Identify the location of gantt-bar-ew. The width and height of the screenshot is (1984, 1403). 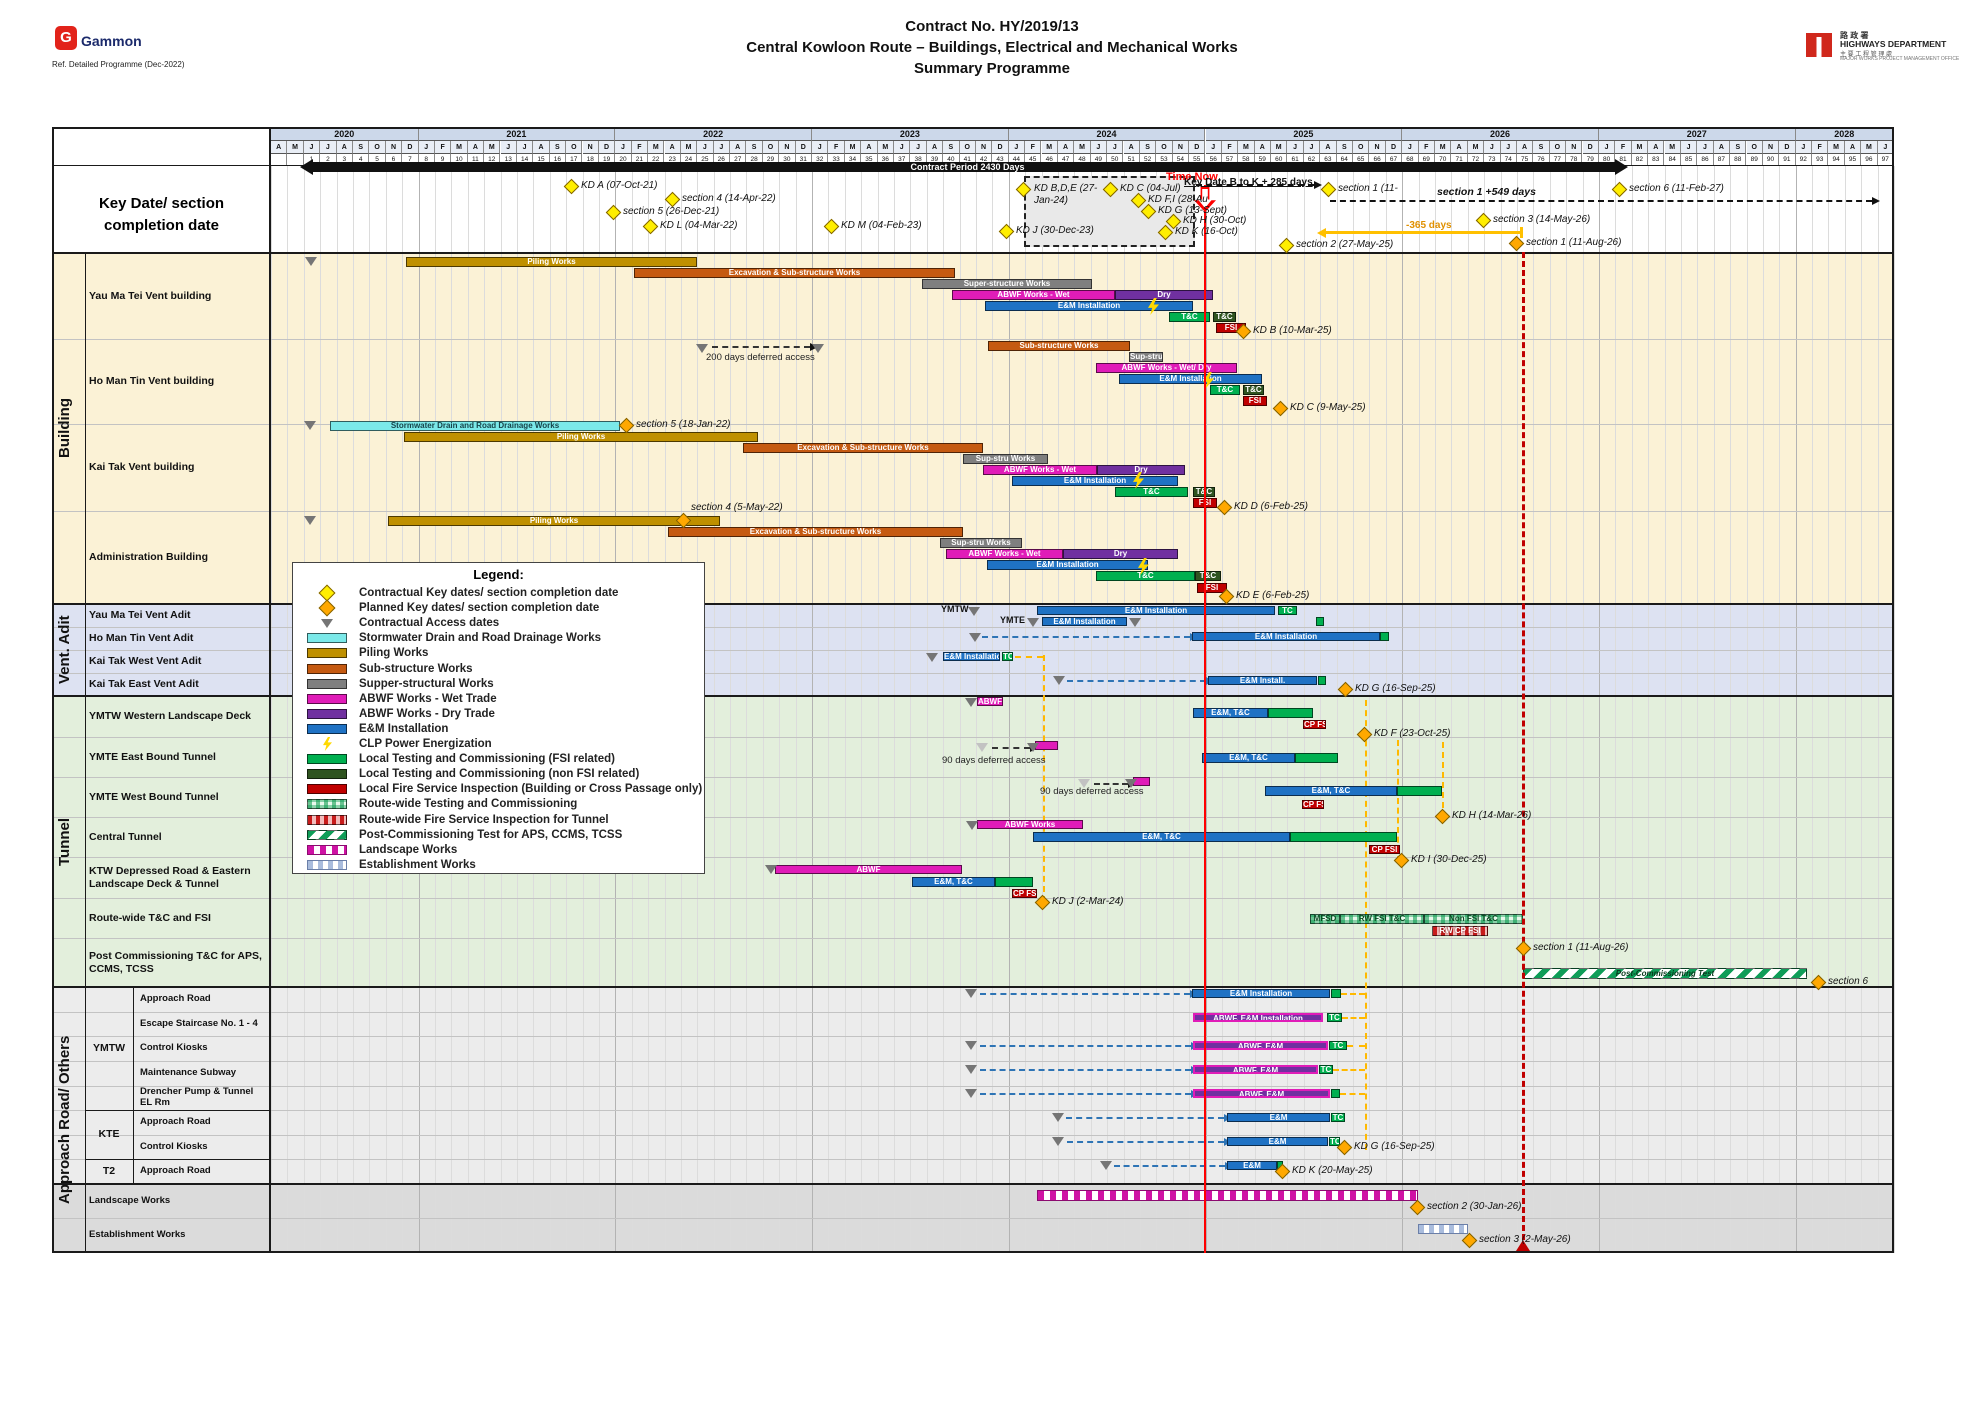
(1443, 1229).